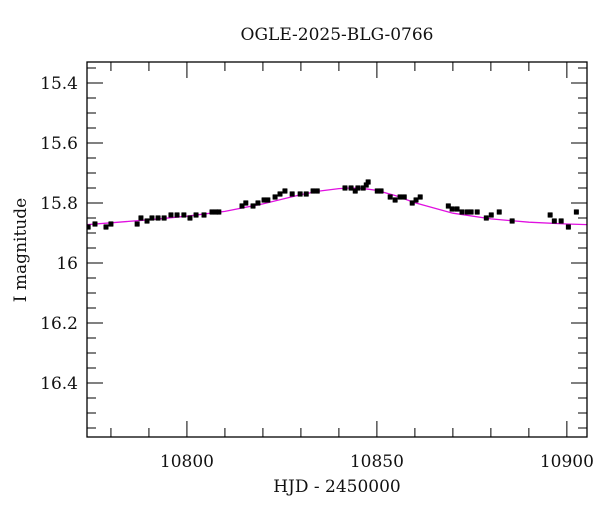 The height and width of the screenshot is (512, 600). What do you see at coordinates (59, 144) in the screenshot?
I see `y-tick-label: 15.6` at bounding box center [59, 144].